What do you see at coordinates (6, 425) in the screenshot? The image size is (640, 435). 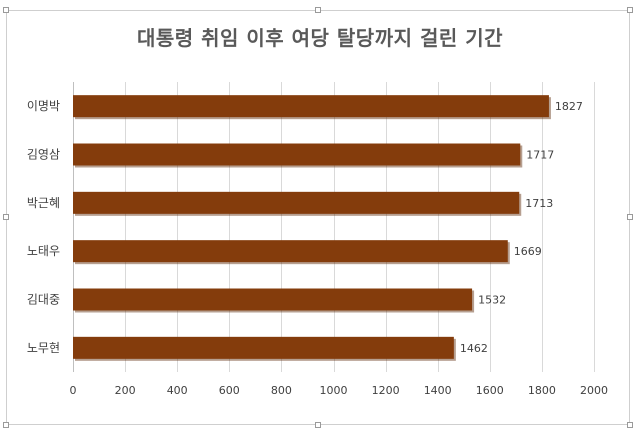 I see `resize-handle-bottom-left` at bounding box center [6, 425].